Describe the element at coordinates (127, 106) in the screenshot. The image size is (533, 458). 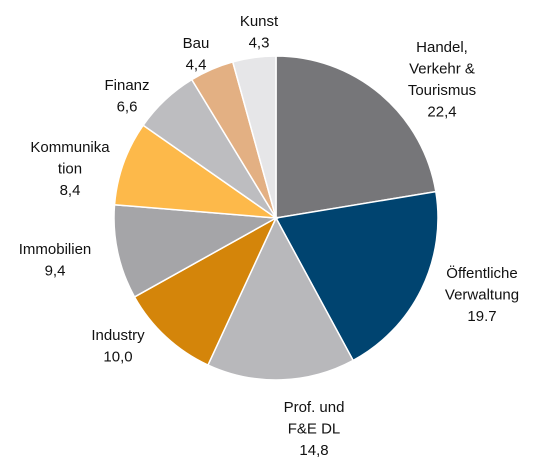
I see `value-label: 6,6` at that location.